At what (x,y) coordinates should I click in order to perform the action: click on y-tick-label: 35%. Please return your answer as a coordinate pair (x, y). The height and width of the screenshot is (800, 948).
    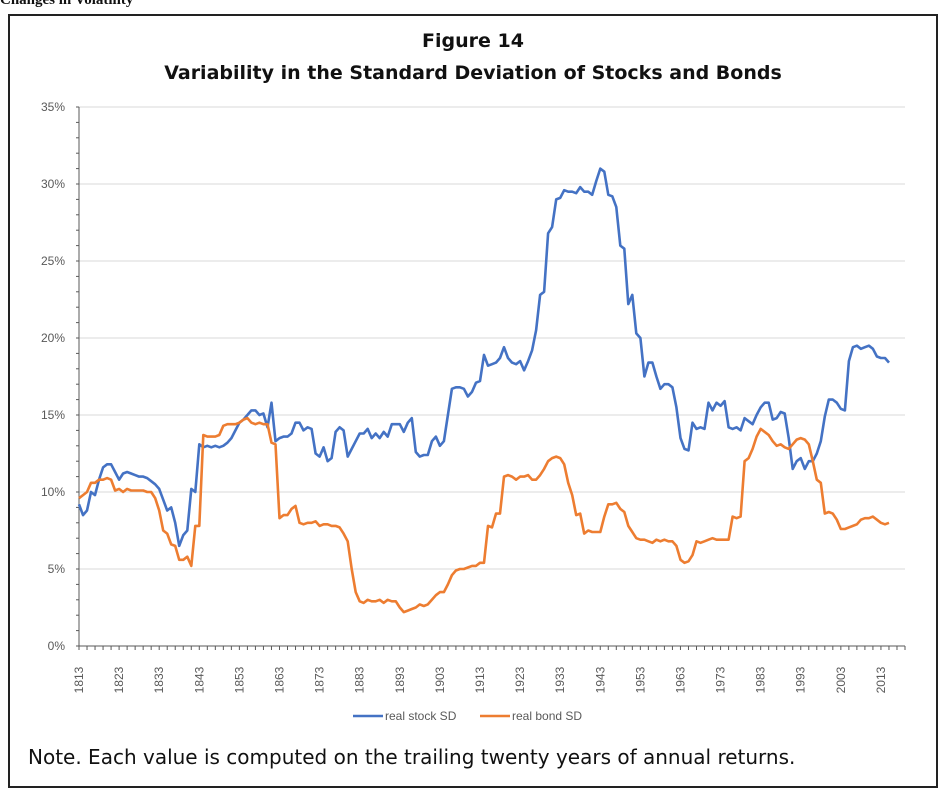
    Looking at the image, I should click on (53, 107).